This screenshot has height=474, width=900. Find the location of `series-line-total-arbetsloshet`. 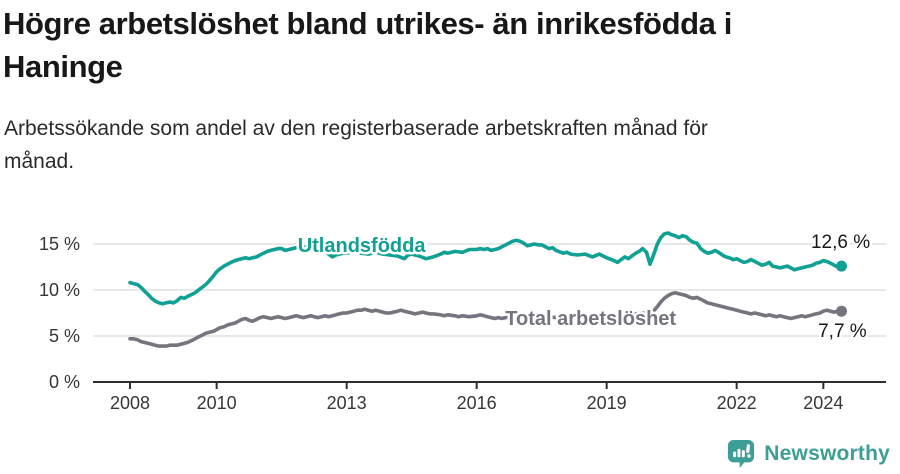

series-line-total-arbetsloshet is located at coordinates (486, 319).